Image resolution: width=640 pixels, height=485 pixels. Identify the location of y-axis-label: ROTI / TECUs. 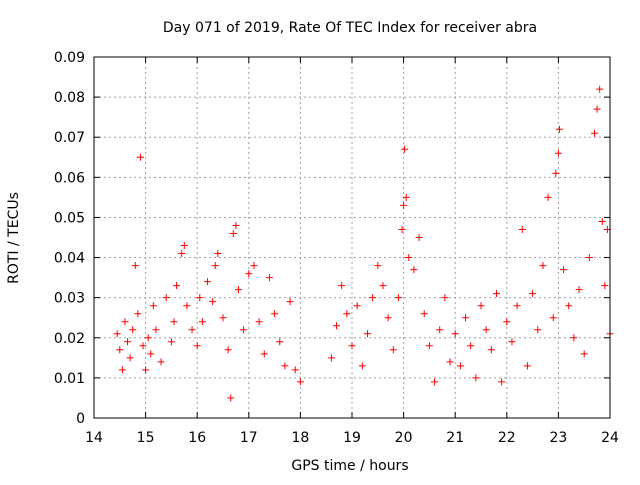
(14, 238).